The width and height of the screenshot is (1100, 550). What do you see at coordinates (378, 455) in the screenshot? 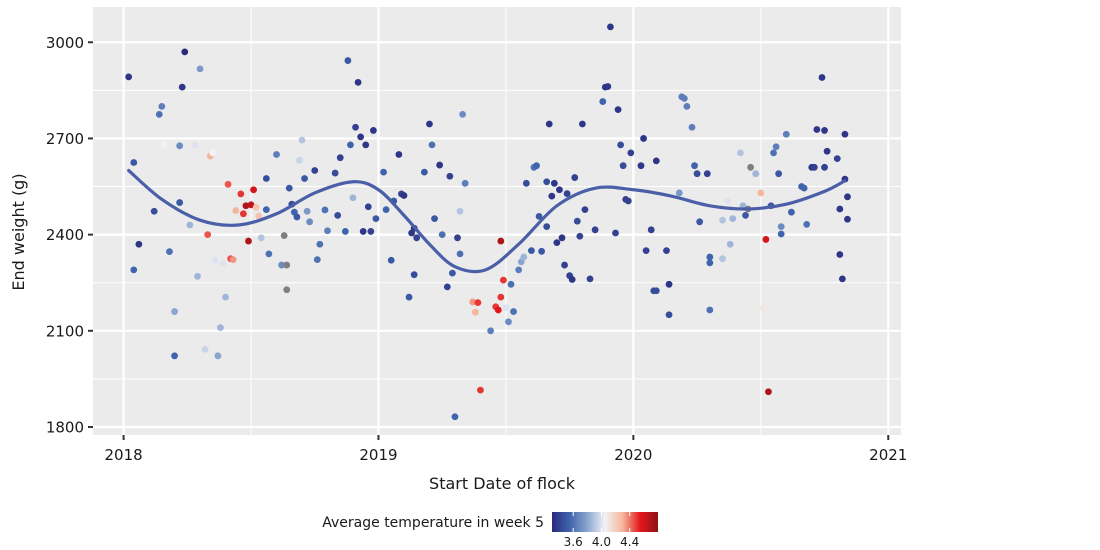
I see `x-tick-label: 2019` at bounding box center [378, 455].